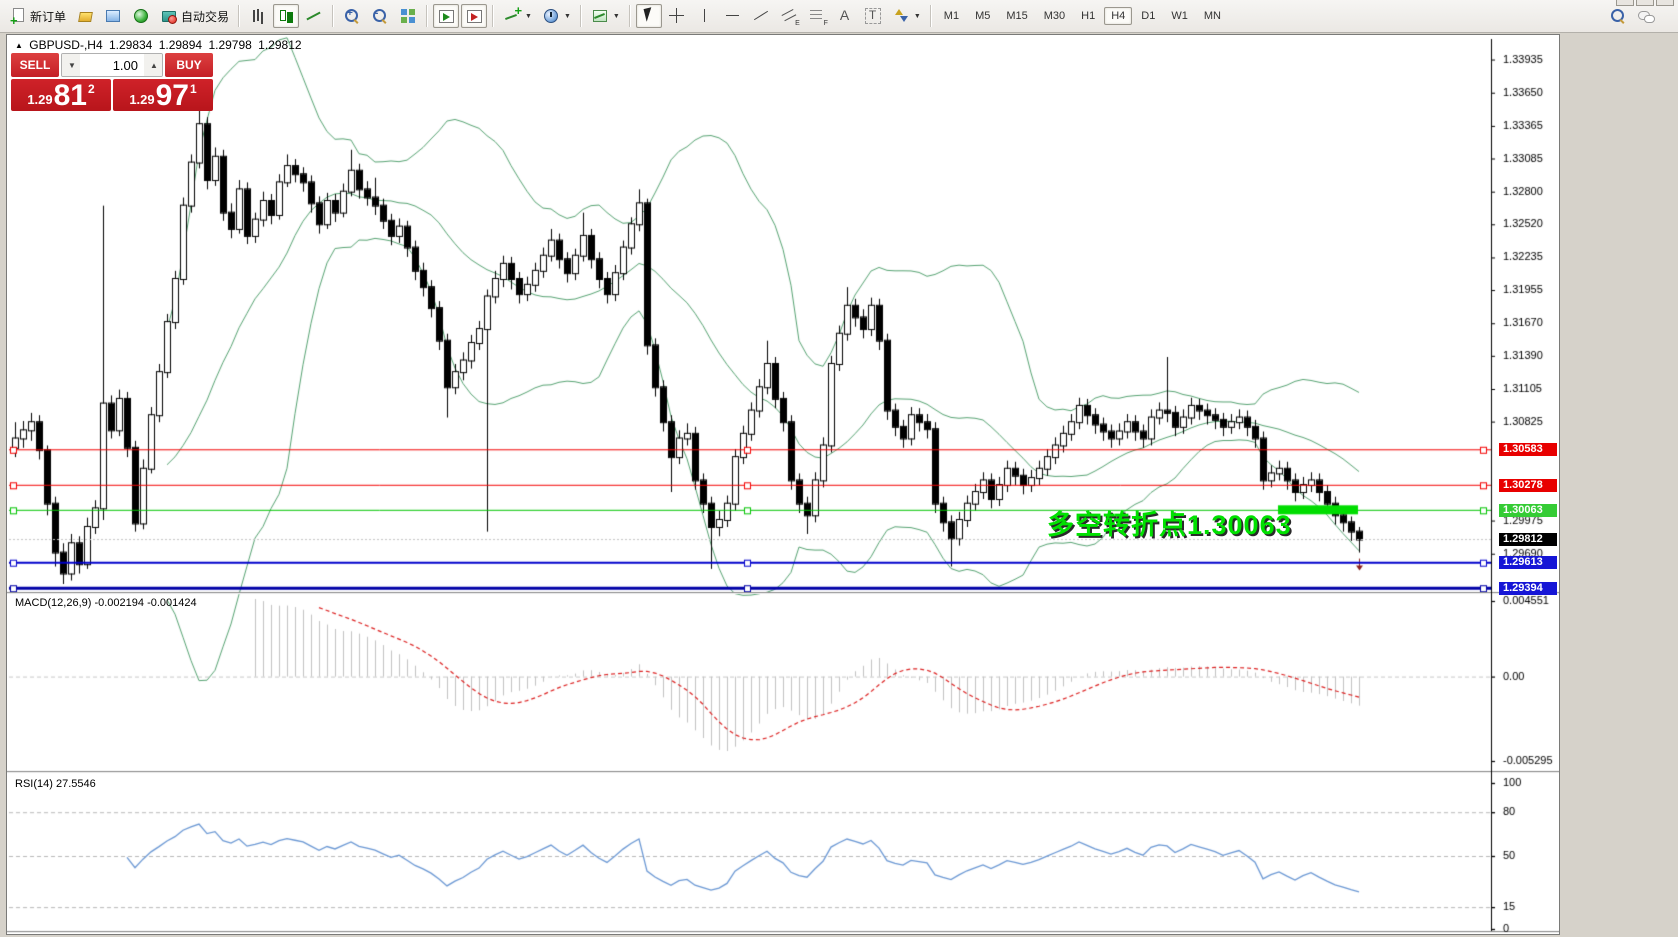 Image resolution: width=1678 pixels, height=937 pixels. I want to click on search-button, so click(1618, 16).